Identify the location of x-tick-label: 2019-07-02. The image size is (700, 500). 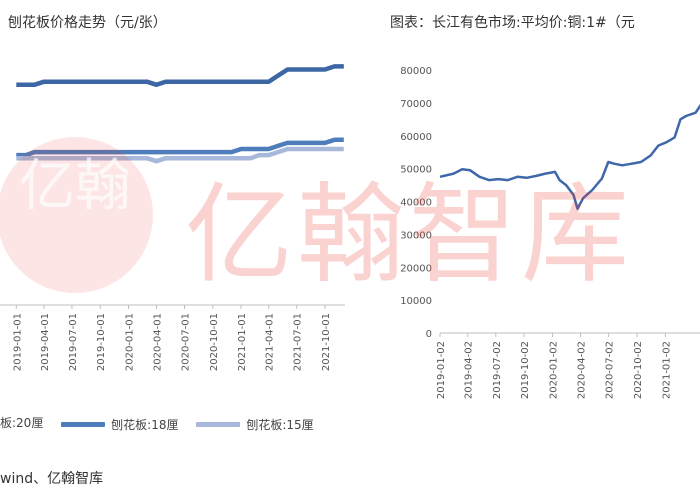
(497, 370).